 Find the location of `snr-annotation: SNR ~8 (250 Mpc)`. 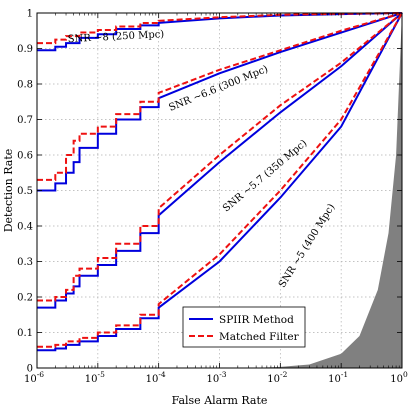

snr-annotation: SNR ~8 (250 Mpc) is located at coordinates (116, 37).